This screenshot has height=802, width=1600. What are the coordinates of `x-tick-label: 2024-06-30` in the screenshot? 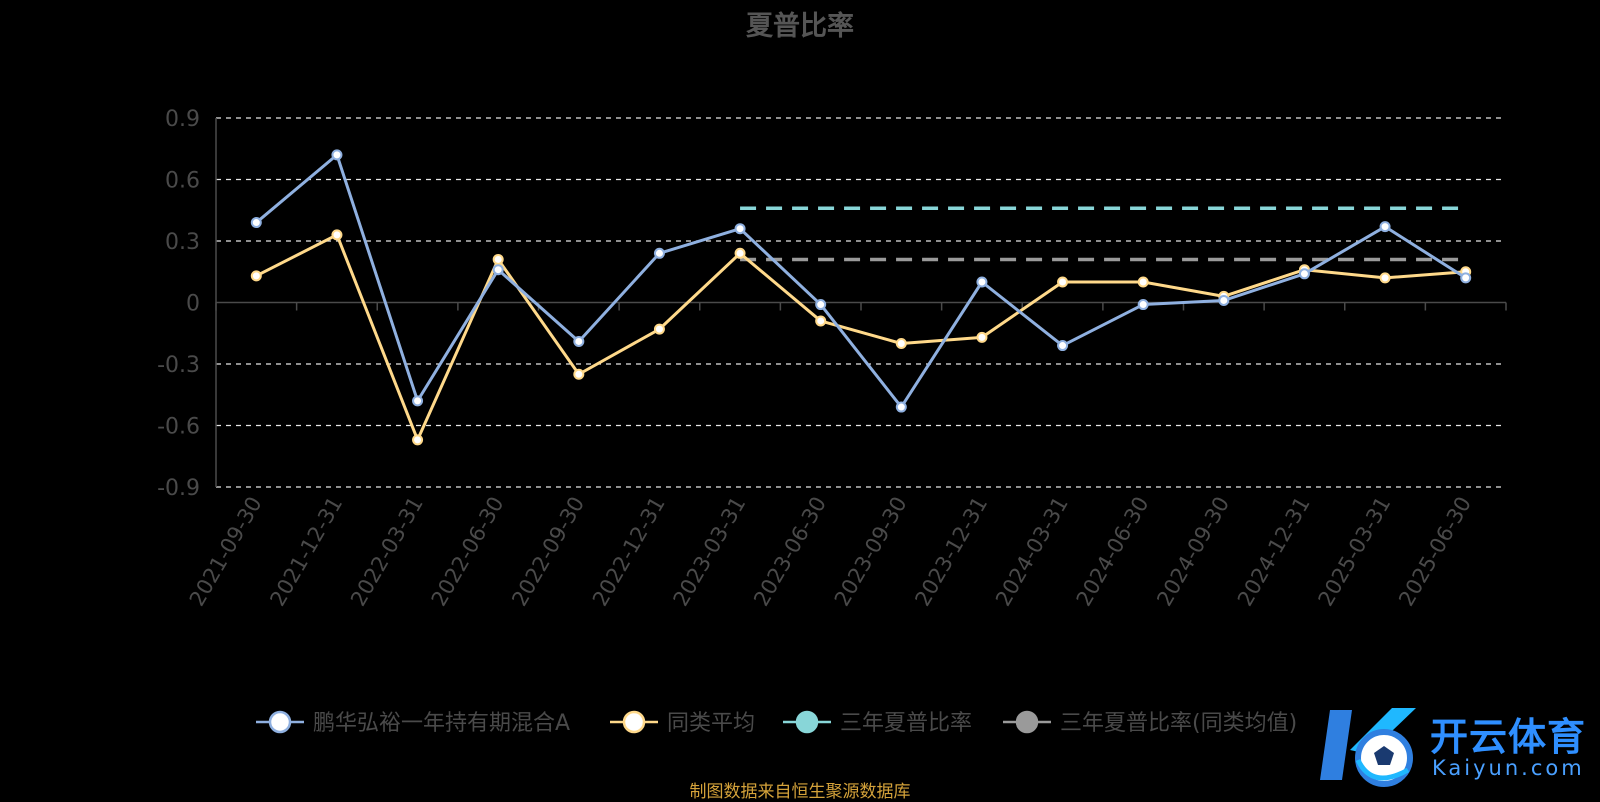 It's located at (1113, 552).